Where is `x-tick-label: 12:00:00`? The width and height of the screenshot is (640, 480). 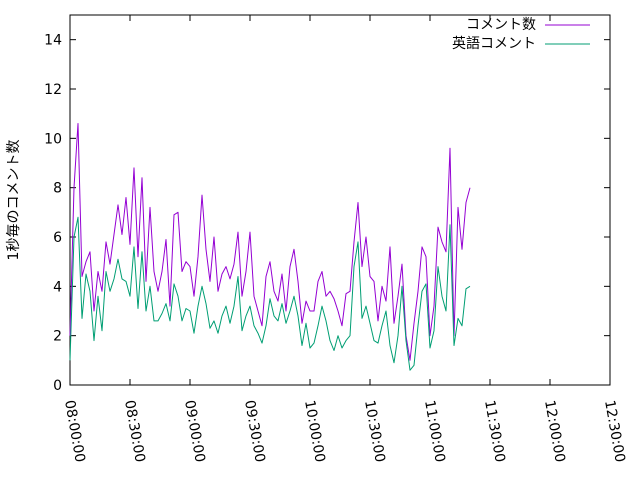 x-tick-label: 12:00:00 is located at coordinates (554, 431).